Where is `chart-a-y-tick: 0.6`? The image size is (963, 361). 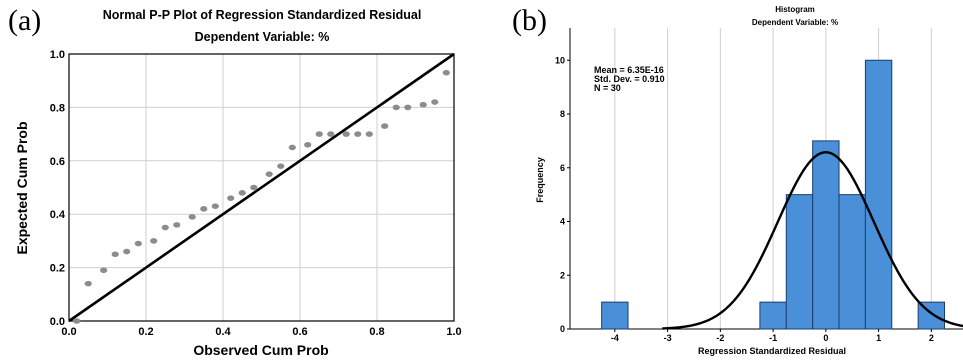
chart-a-y-tick: 0.6 is located at coordinates (57, 162).